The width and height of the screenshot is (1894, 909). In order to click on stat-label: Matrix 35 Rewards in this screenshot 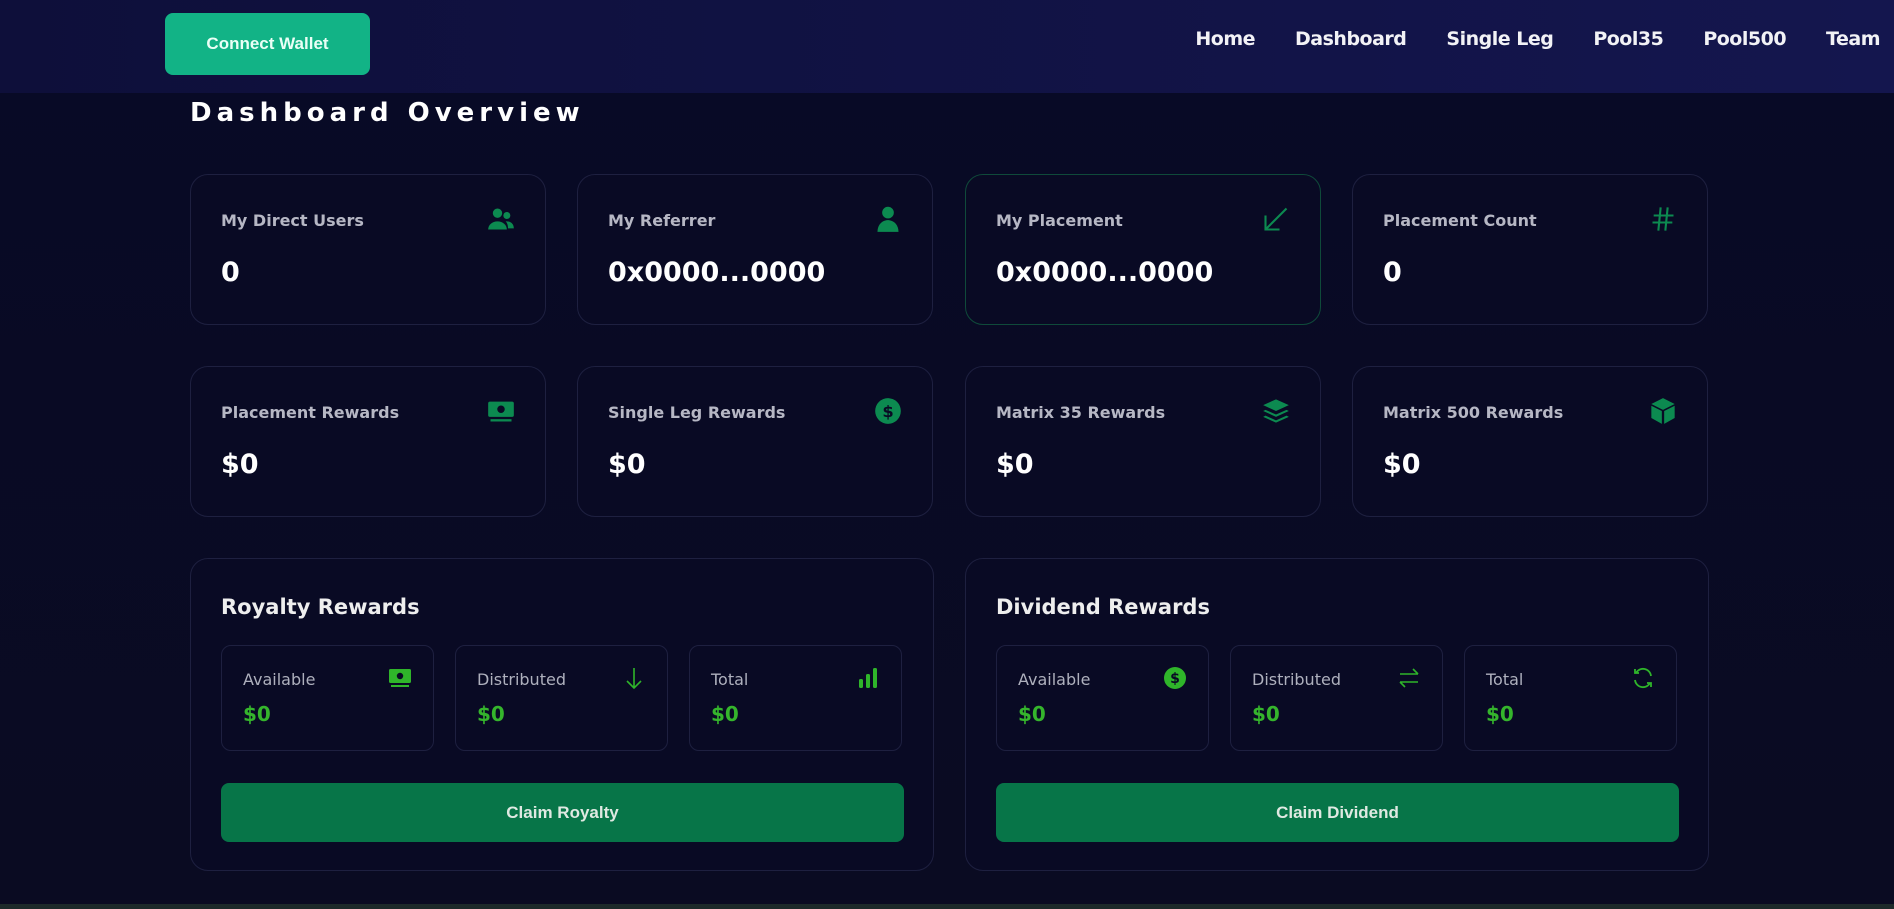, I will do `click(1081, 412)`.